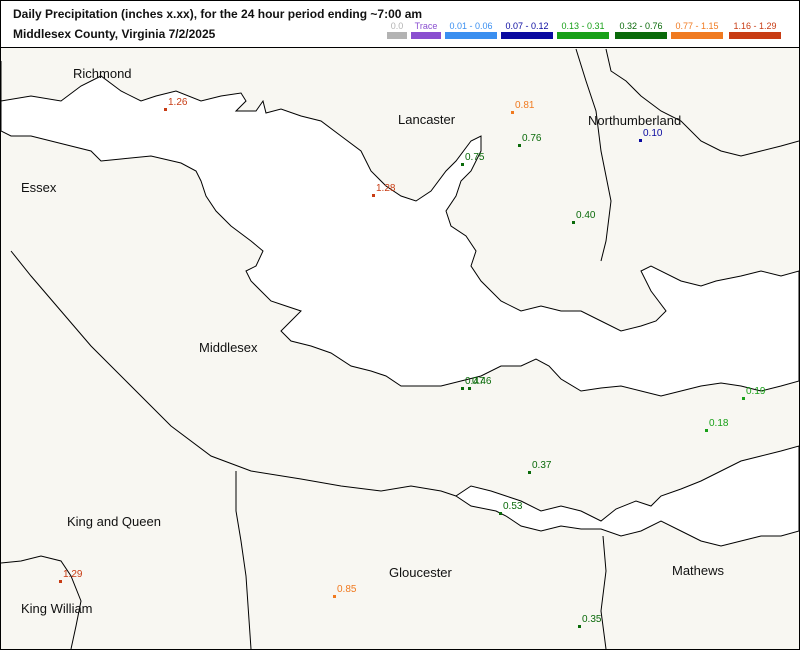  I want to click on station-value: 0.35, so click(592, 619).